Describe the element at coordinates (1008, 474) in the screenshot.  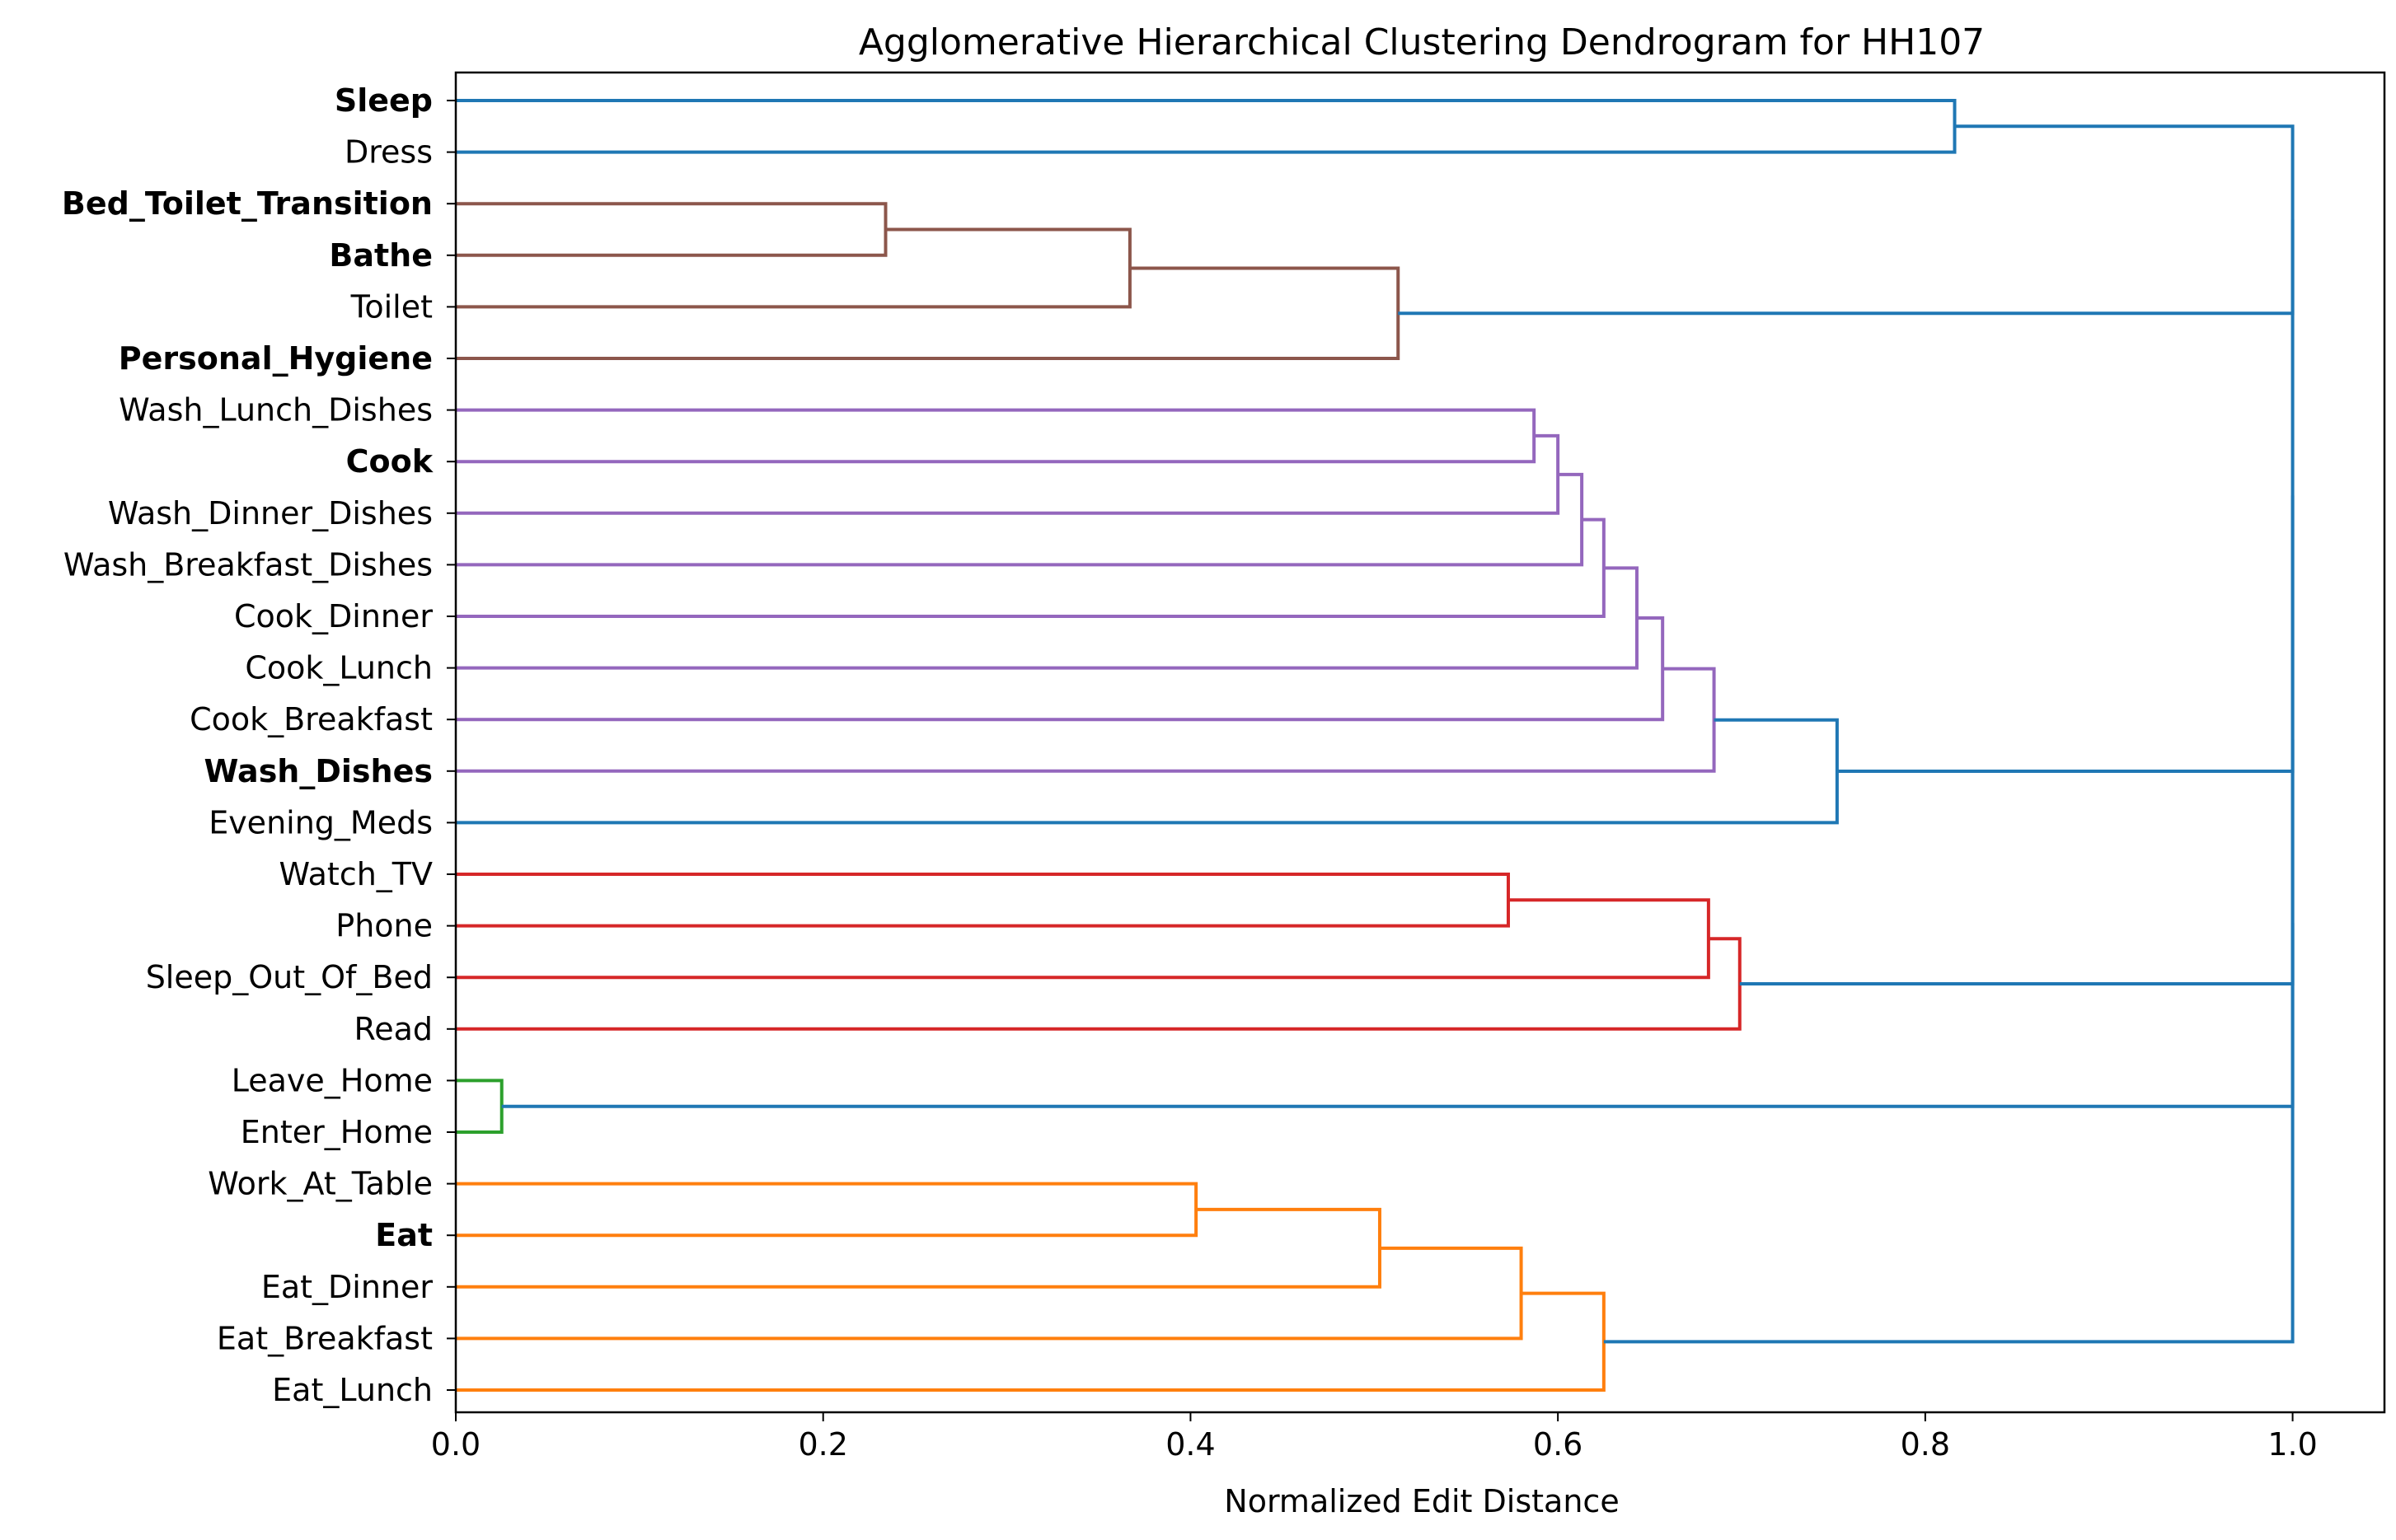
I see `merge-link-m5` at that location.